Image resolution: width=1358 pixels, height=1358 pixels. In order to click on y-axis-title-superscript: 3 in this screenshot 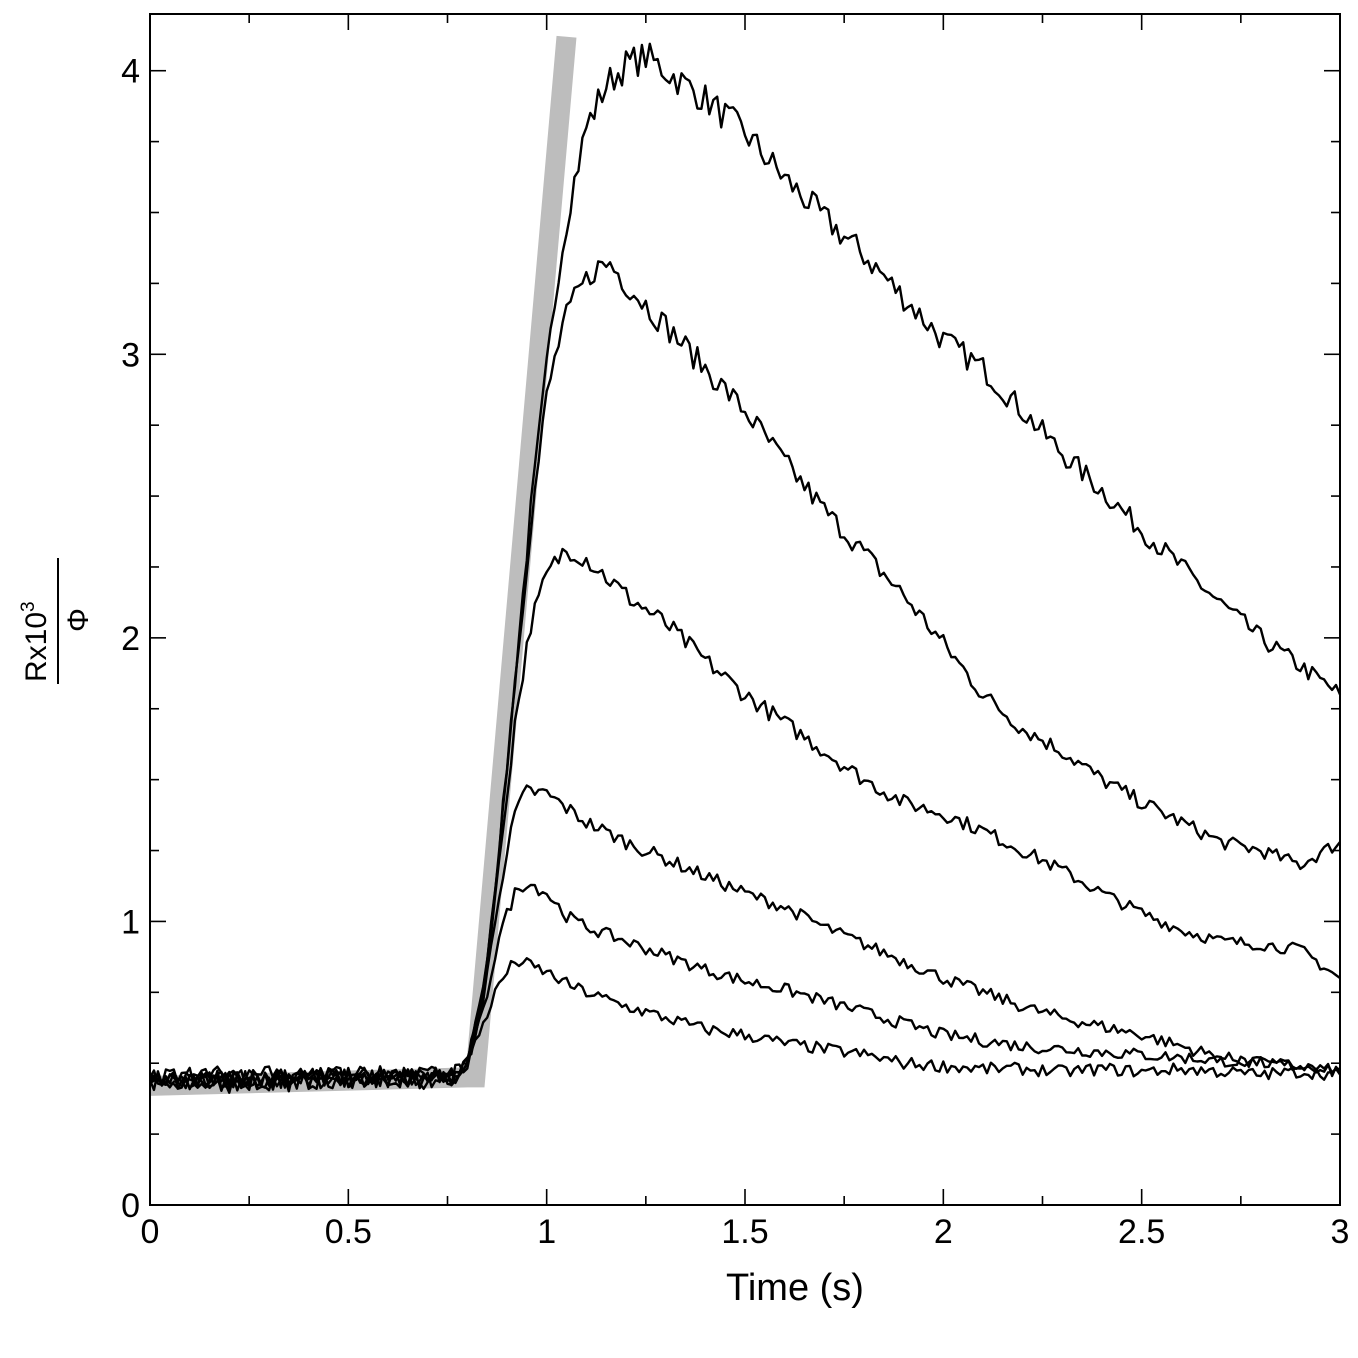, I will do `click(28, 606)`.